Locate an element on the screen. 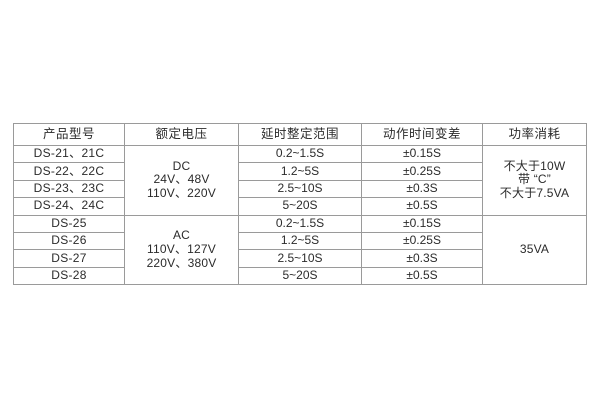  cell-product-model: DS-28 is located at coordinates (69, 276).